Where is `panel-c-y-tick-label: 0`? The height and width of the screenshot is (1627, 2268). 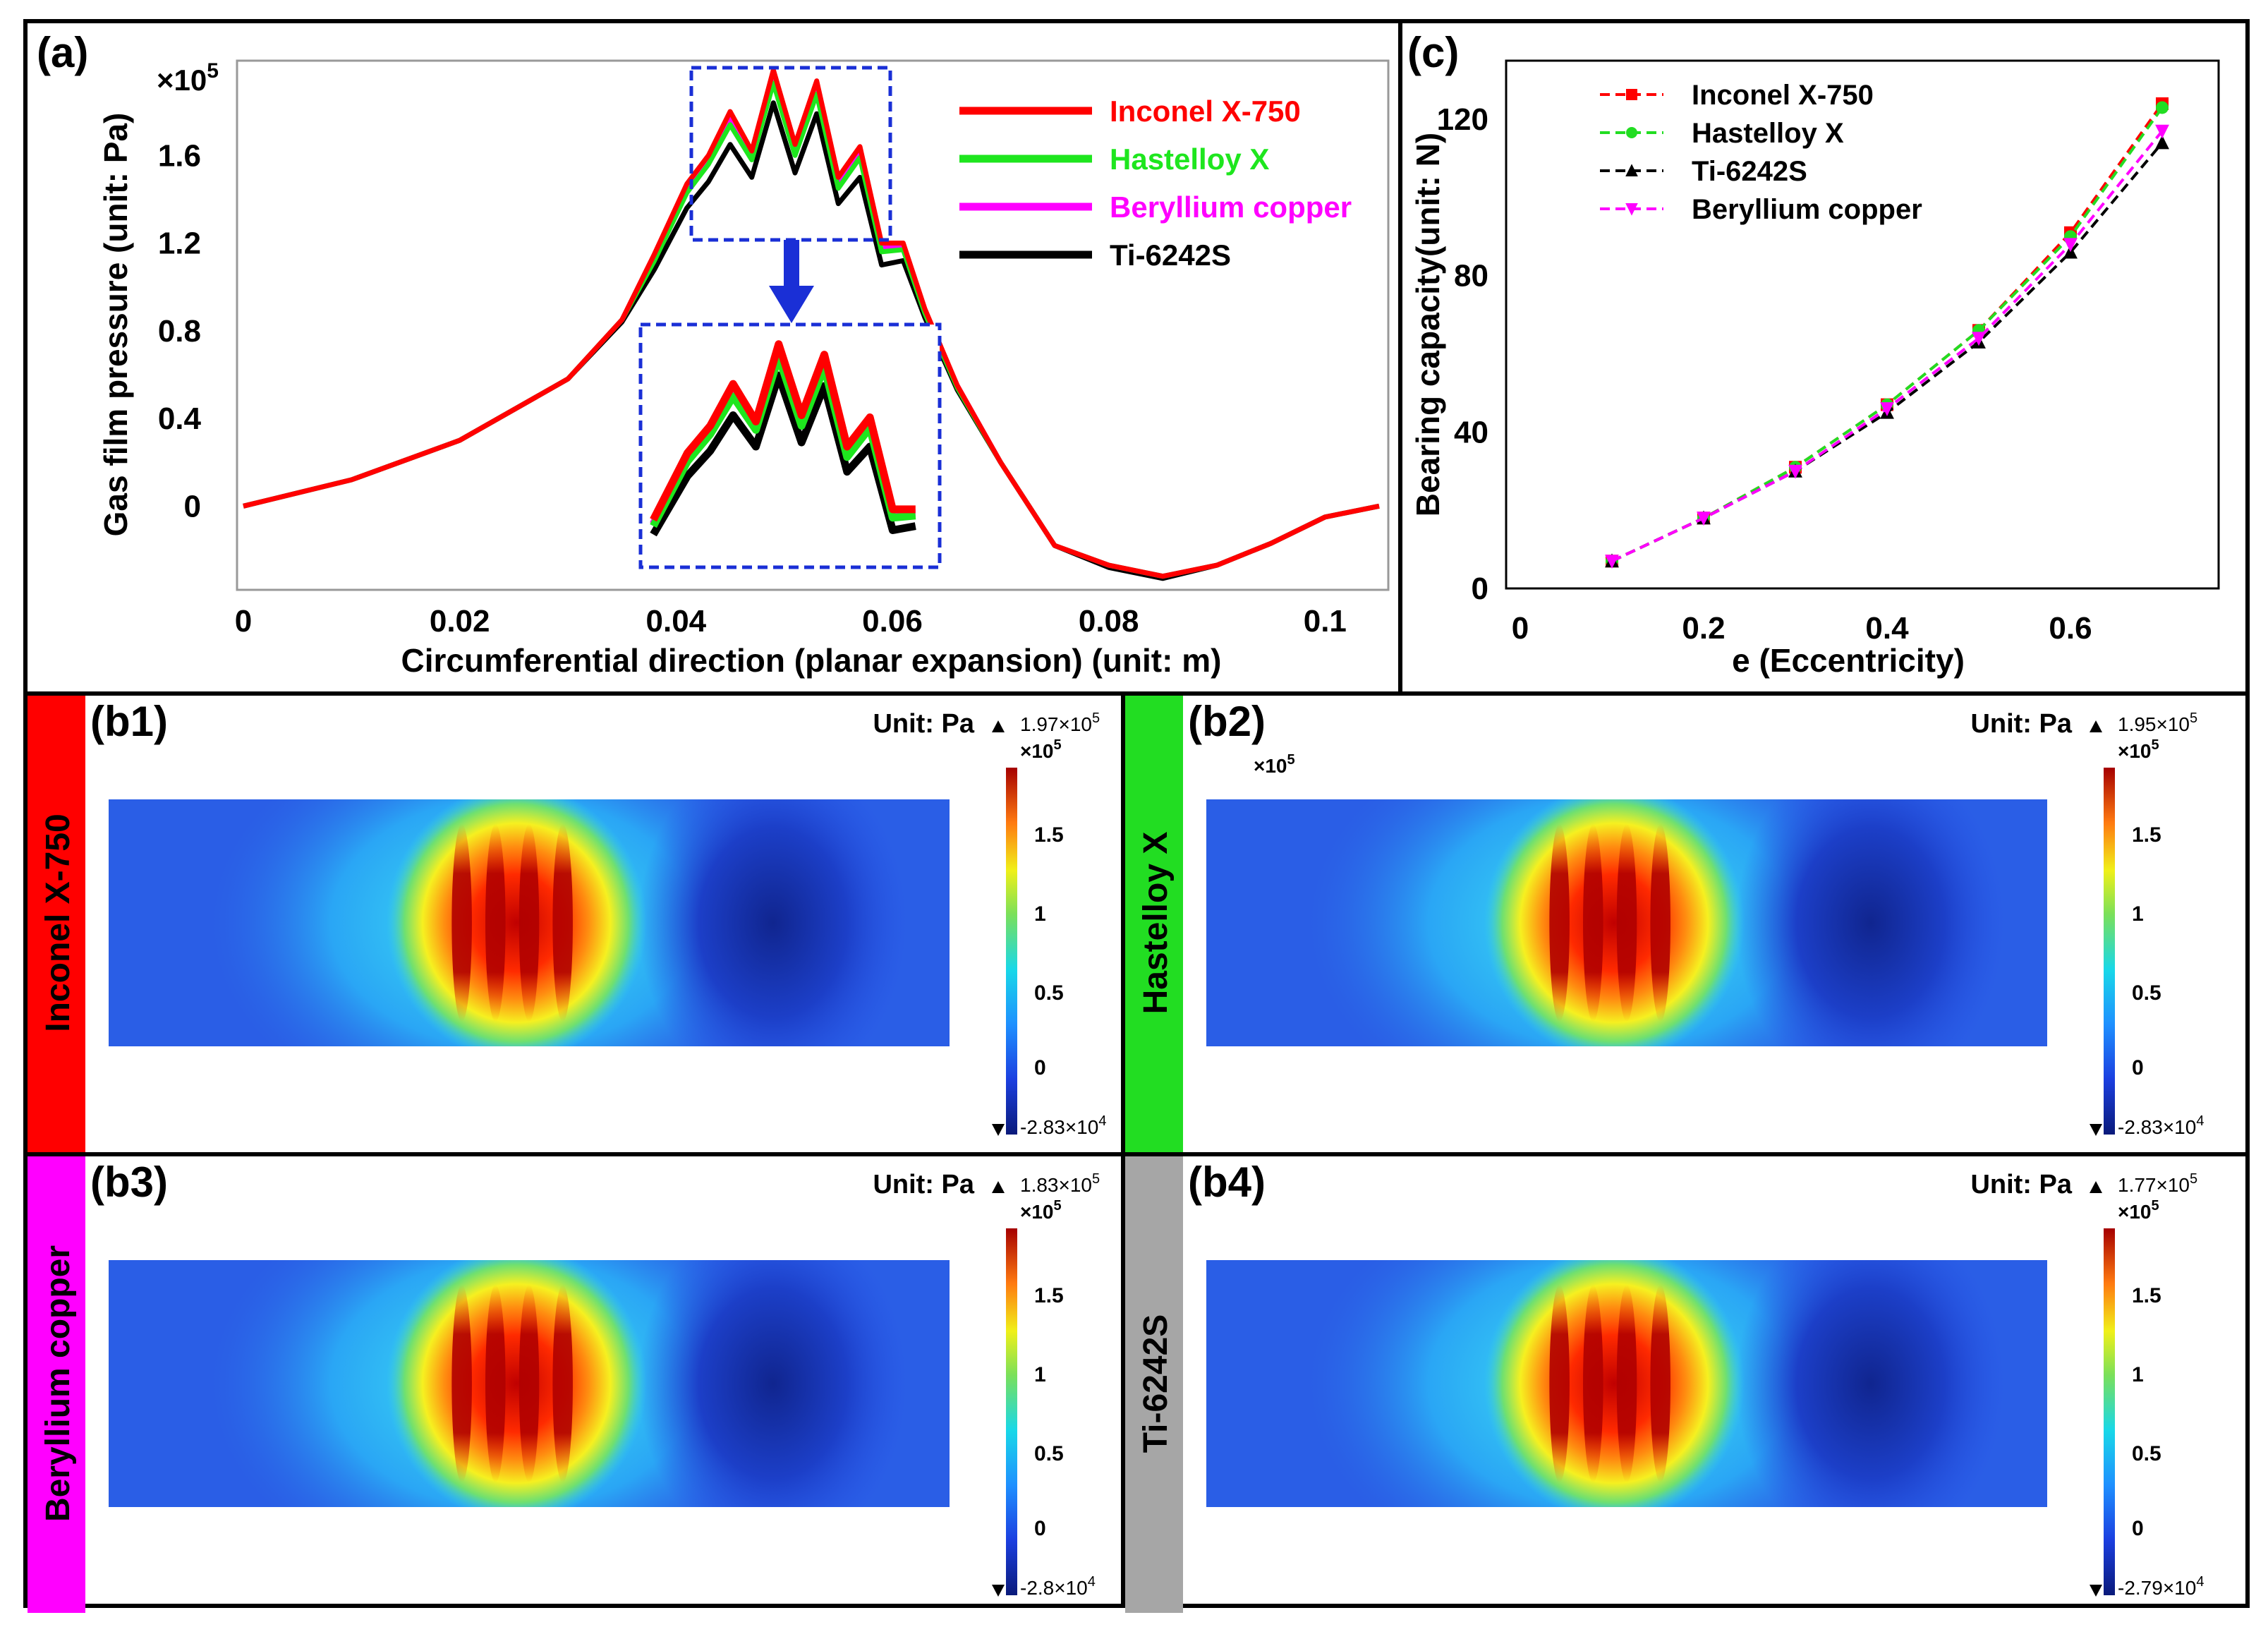
panel-c-y-tick-label: 0 is located at coordinates (1480, 588).